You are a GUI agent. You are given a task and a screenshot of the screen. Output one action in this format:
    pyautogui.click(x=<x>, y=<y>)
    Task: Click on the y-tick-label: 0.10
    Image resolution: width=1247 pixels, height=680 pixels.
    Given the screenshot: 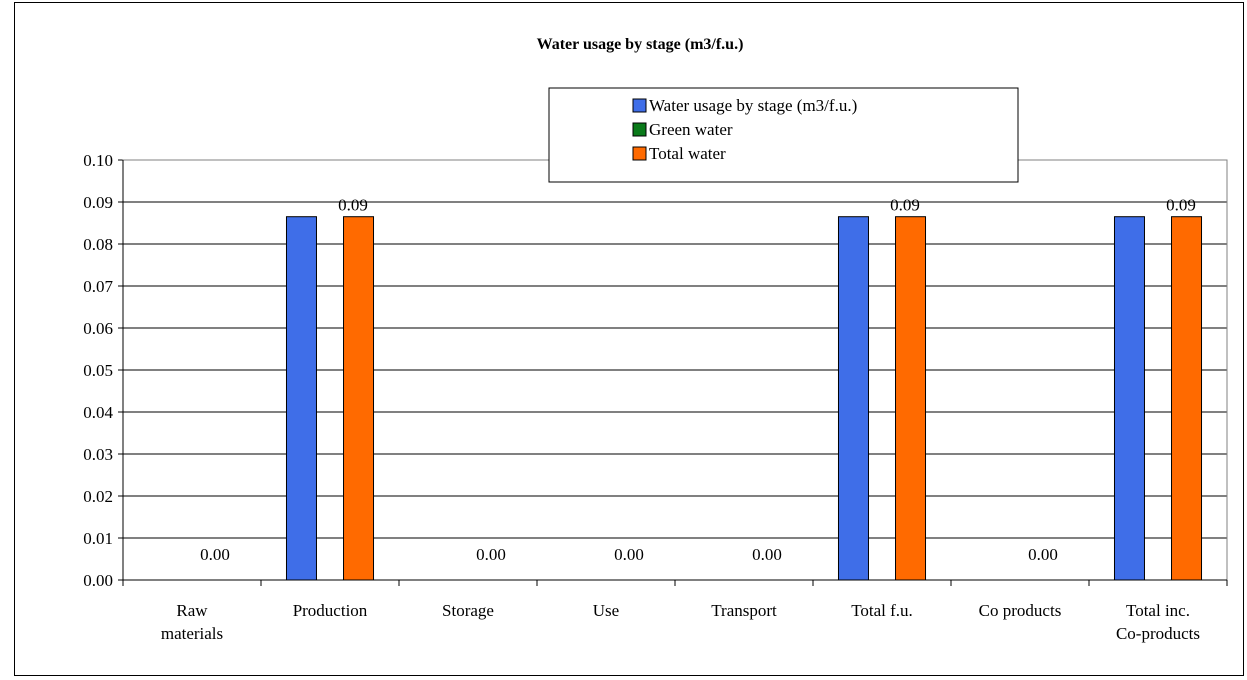 What is the action you would take?
    pyautogui.click(x=98, y=160)
    